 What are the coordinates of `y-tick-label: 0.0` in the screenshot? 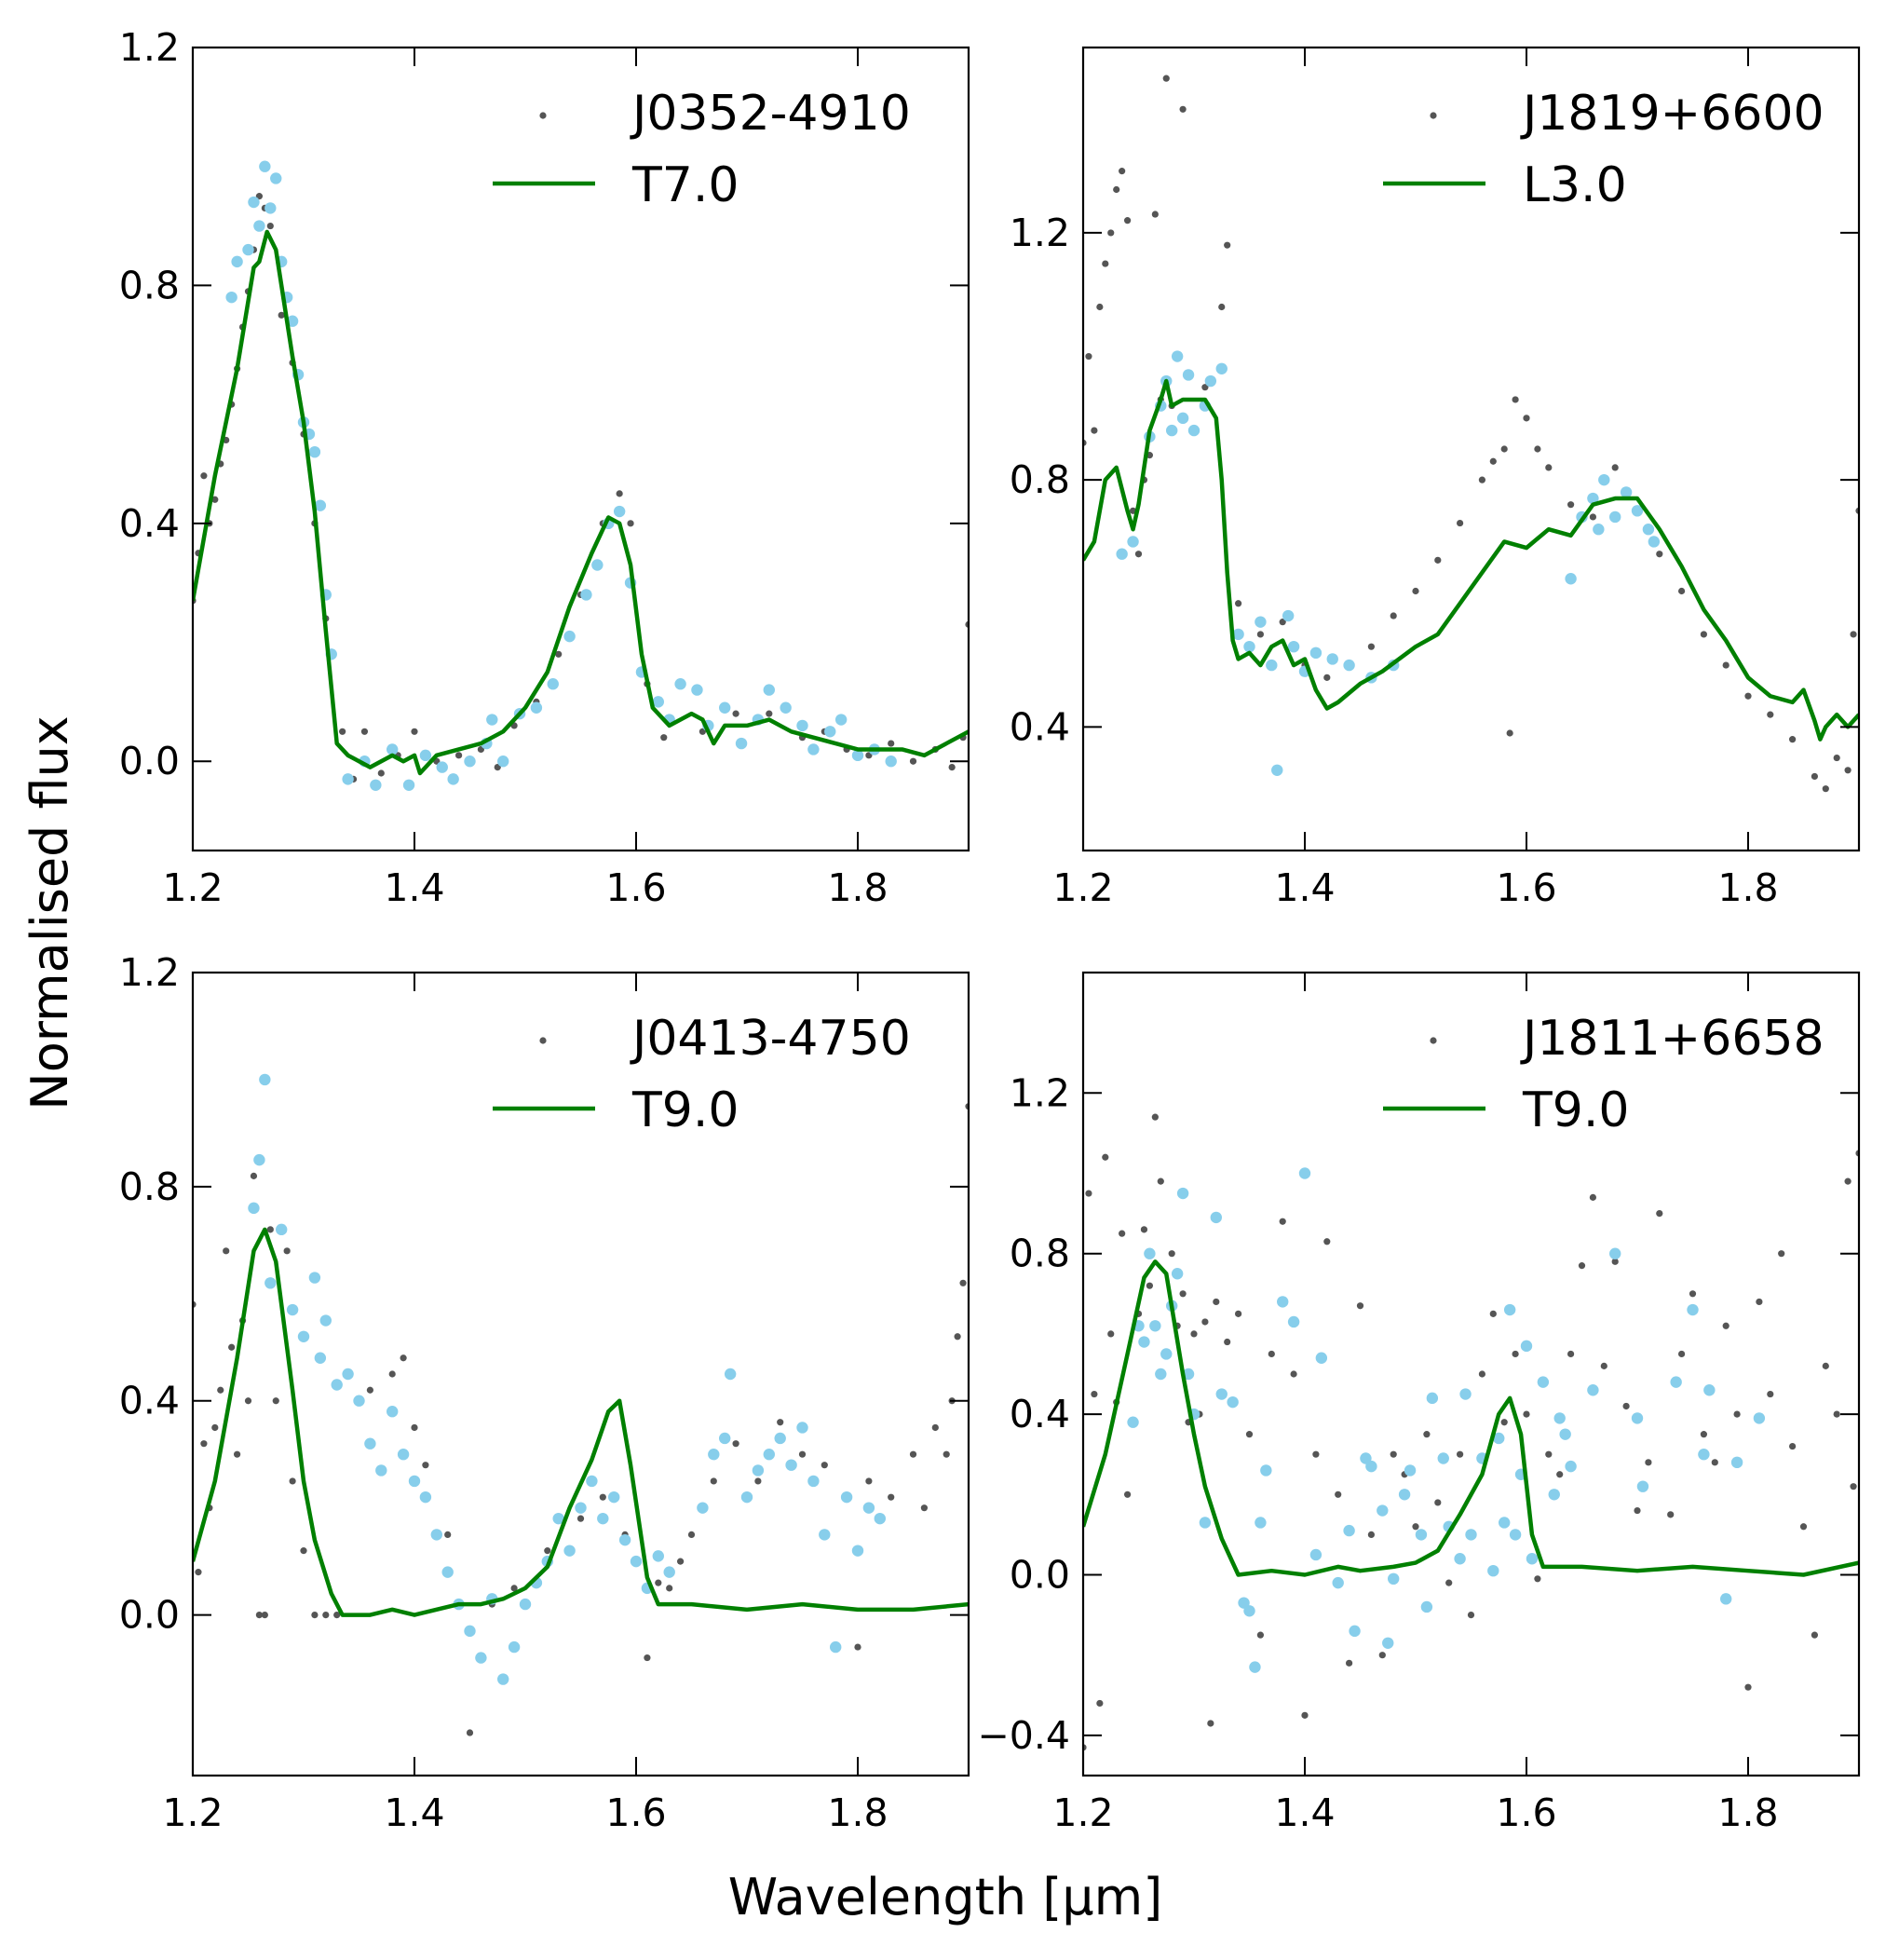 It's located at (1040, 1575).